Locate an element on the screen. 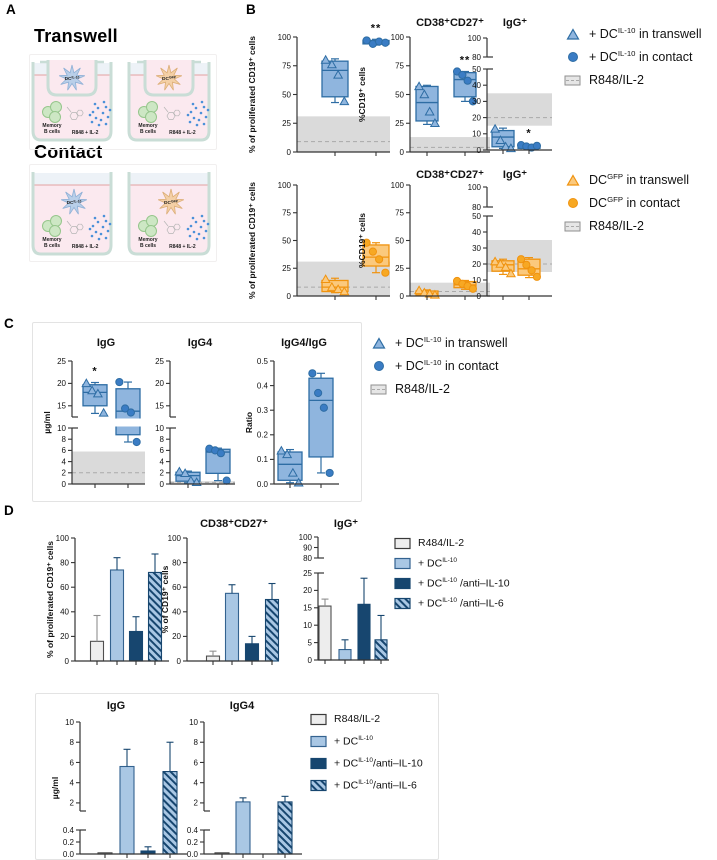 The image size is (717, 860). y-tick-label: 0.1 is located at coordinates (263, 459).